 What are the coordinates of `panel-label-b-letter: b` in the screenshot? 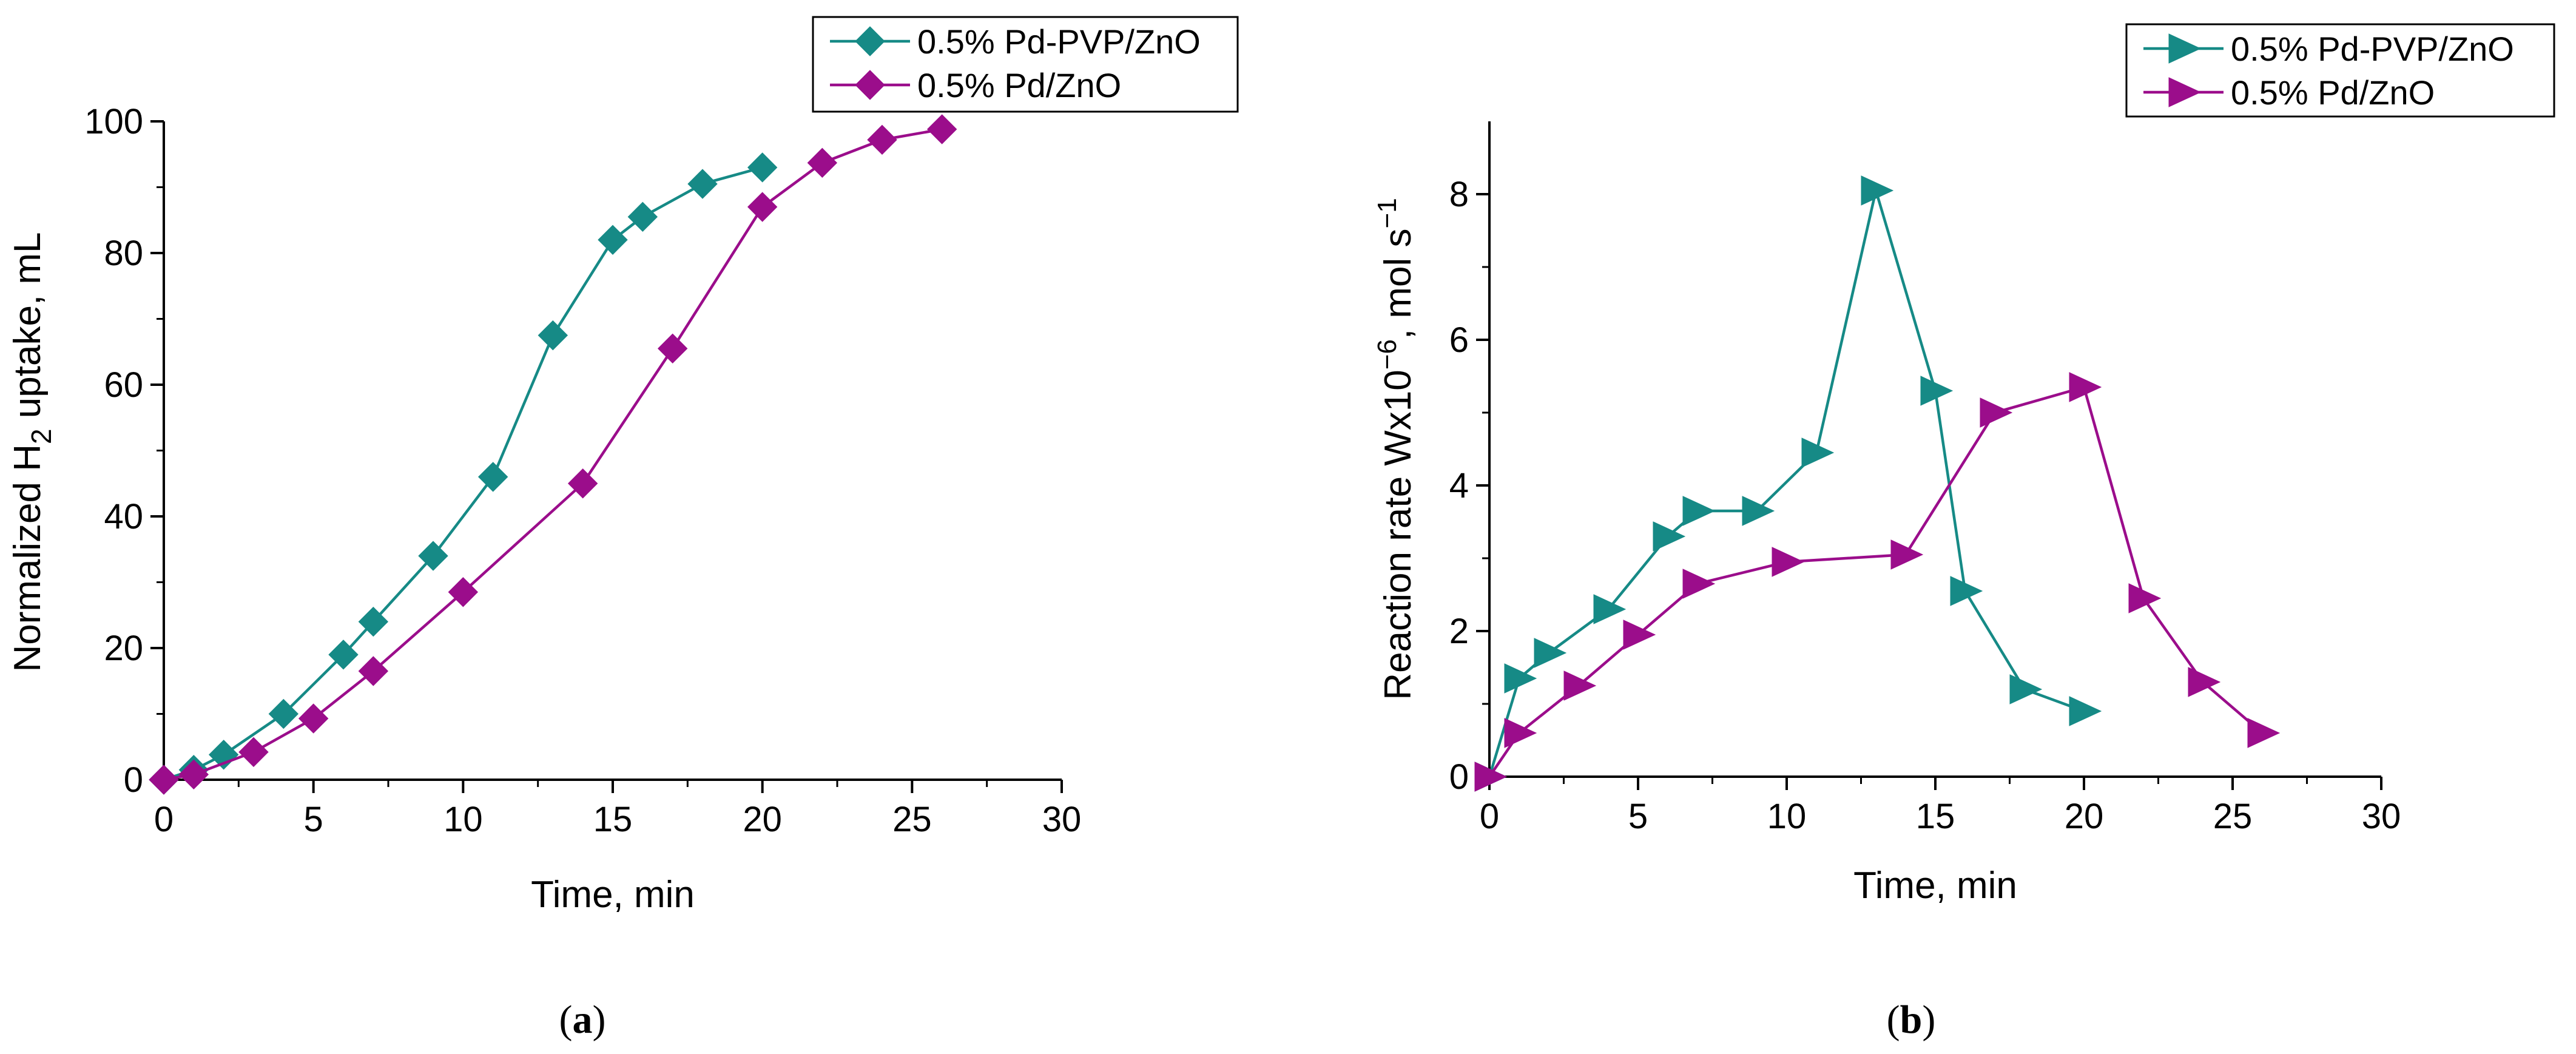 It's located at (1912, 1020).